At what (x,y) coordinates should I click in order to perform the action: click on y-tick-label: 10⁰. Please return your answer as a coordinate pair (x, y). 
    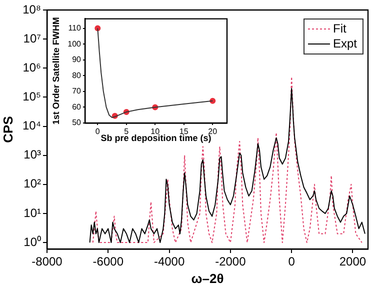
    Looking at the image, I should click on (32, 241).